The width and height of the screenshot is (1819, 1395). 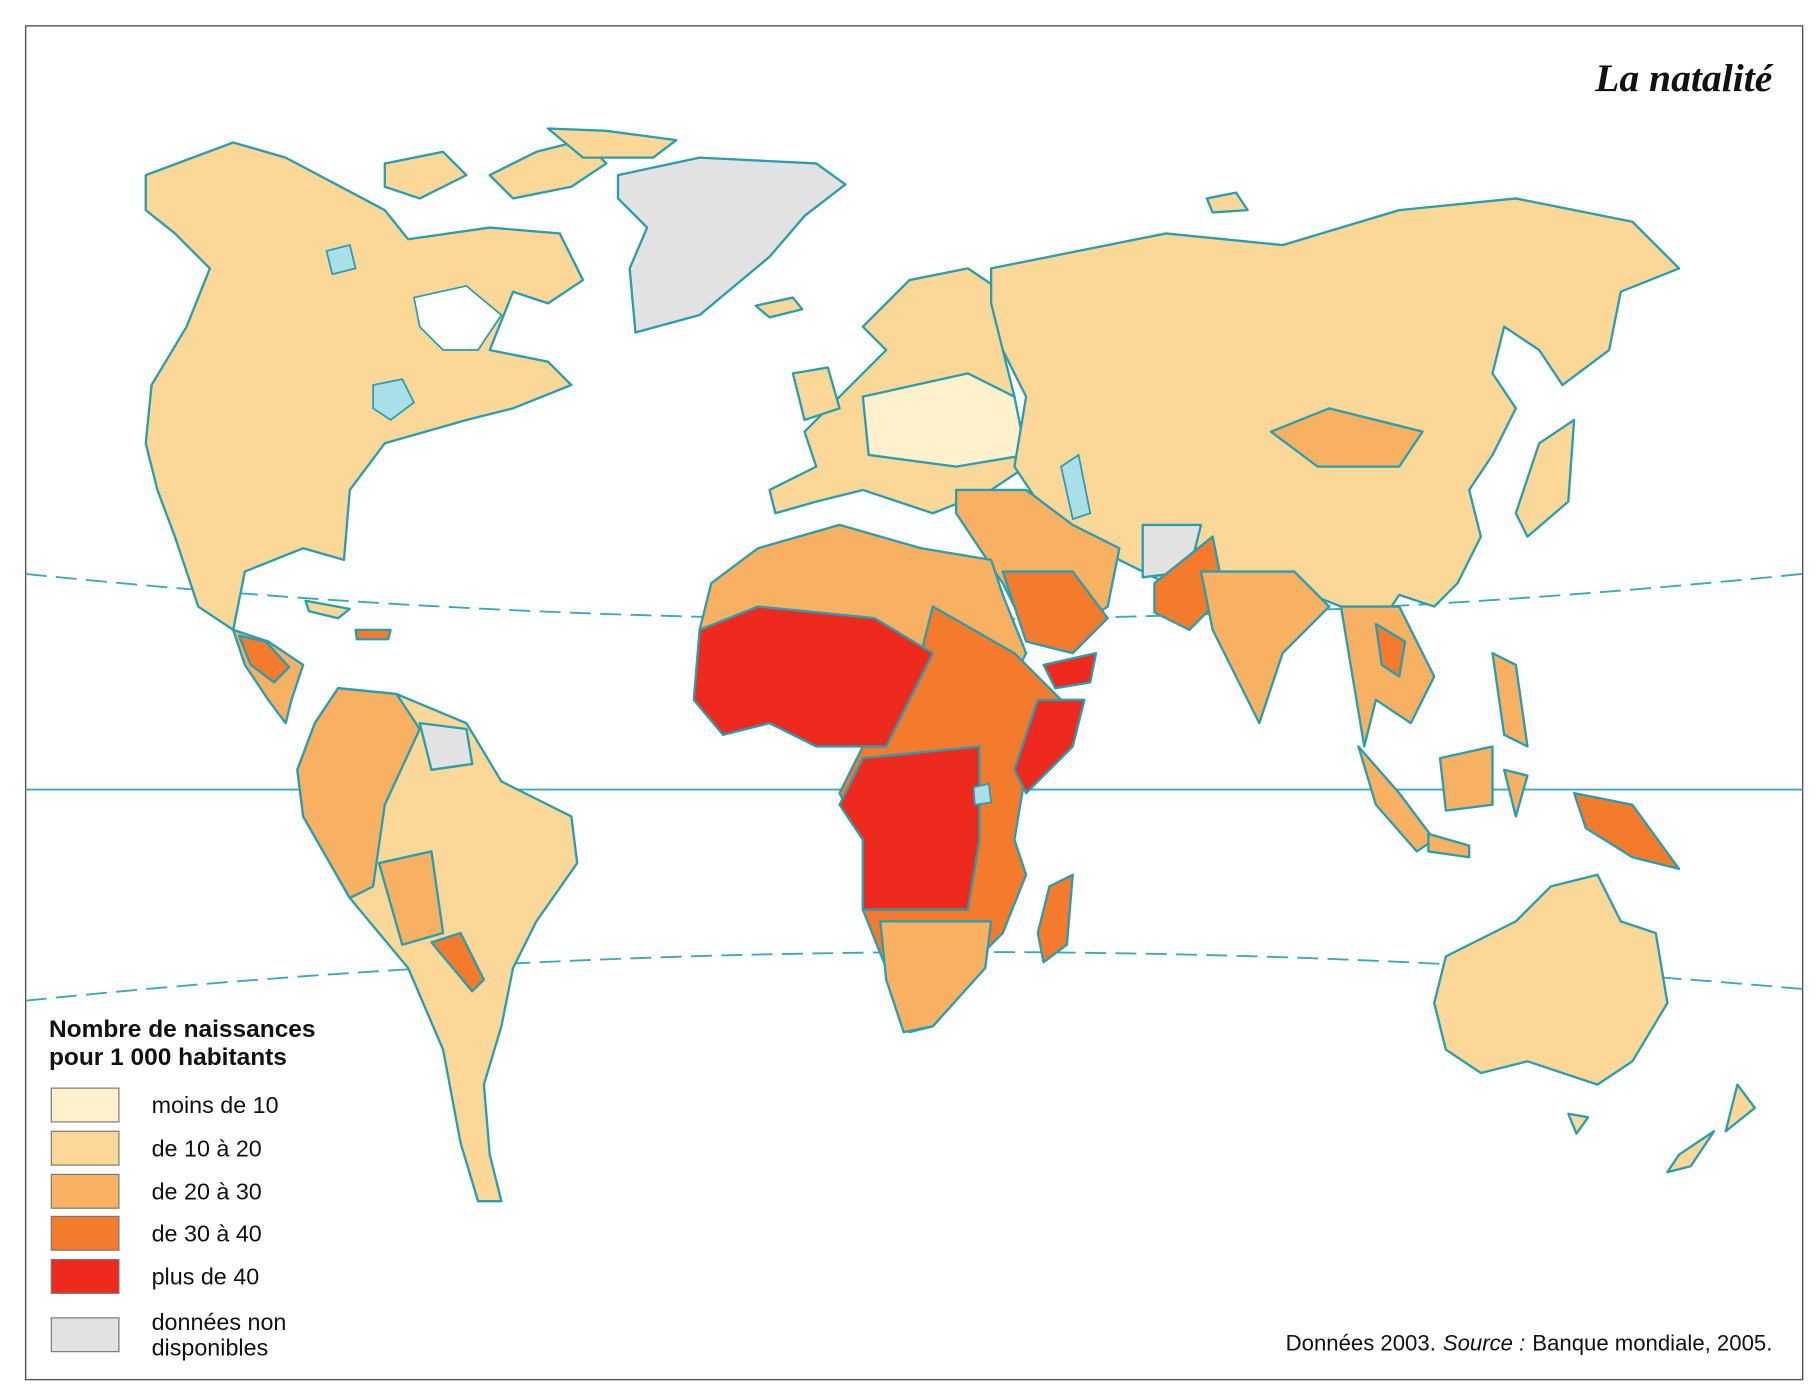 I want to click on central-america, so click(x=264, y=659).